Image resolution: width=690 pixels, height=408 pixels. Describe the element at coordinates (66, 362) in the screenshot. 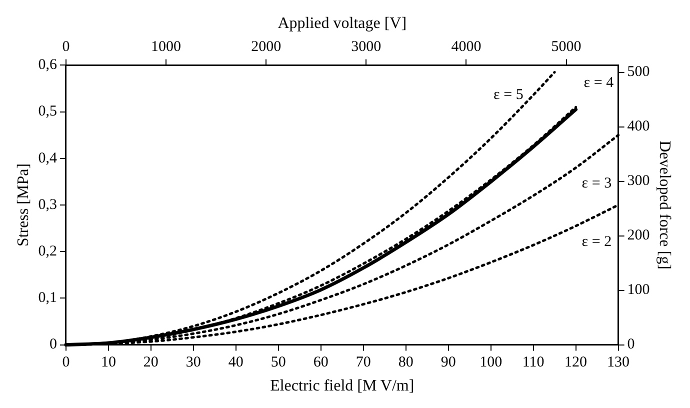

I see `x-tick-label: 0` at that location.